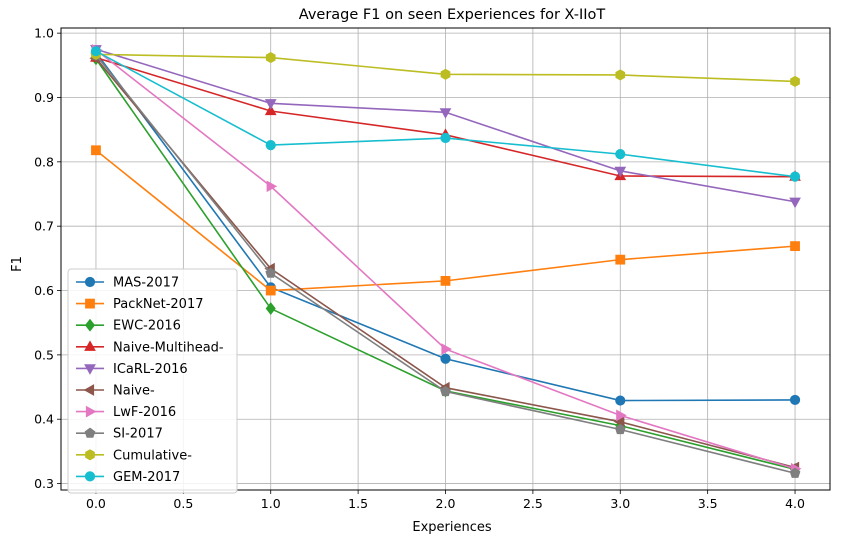 The width and height of the screenshot is (846, 549). I want to click on legend-item: Cumulative-, so click(134, 455).